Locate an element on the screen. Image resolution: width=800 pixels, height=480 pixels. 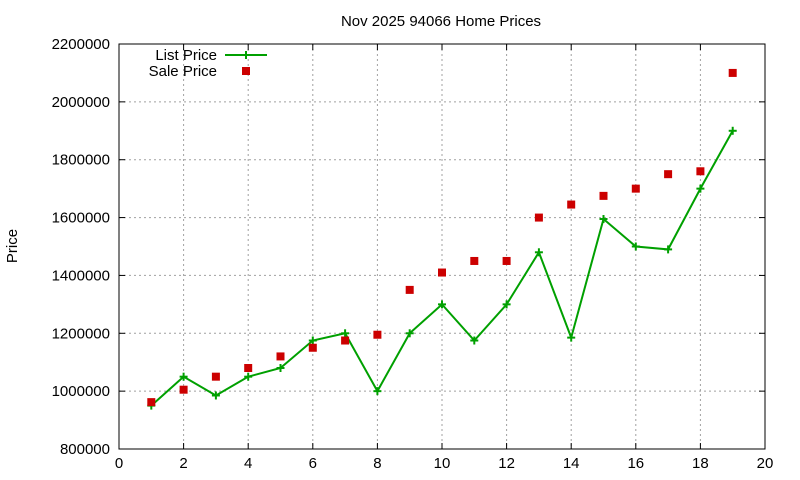
legend-label-0: List Price is located at coordinates (186, 55).